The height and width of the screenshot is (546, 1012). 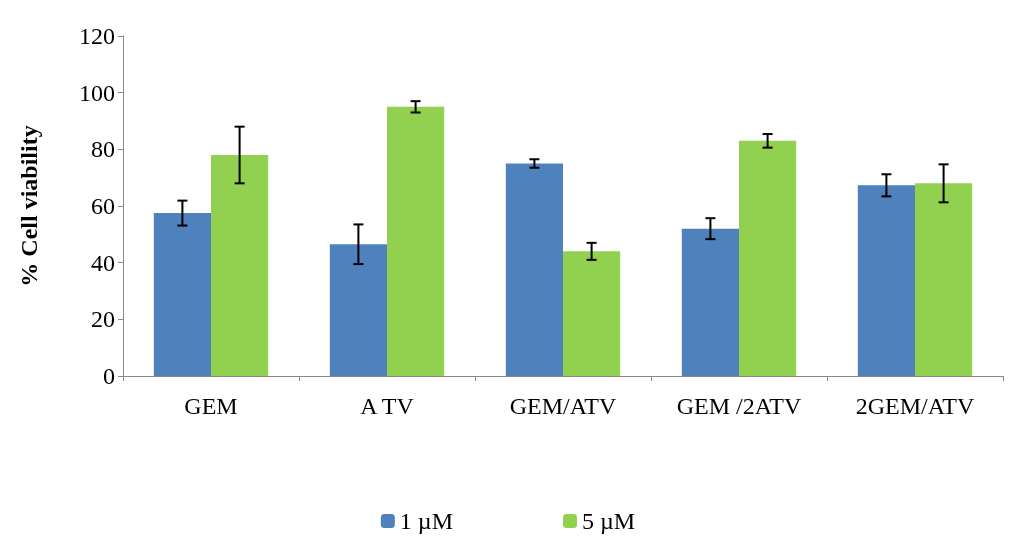 I want to click on x-tick-label: A TV, so click(x=387, y=406).